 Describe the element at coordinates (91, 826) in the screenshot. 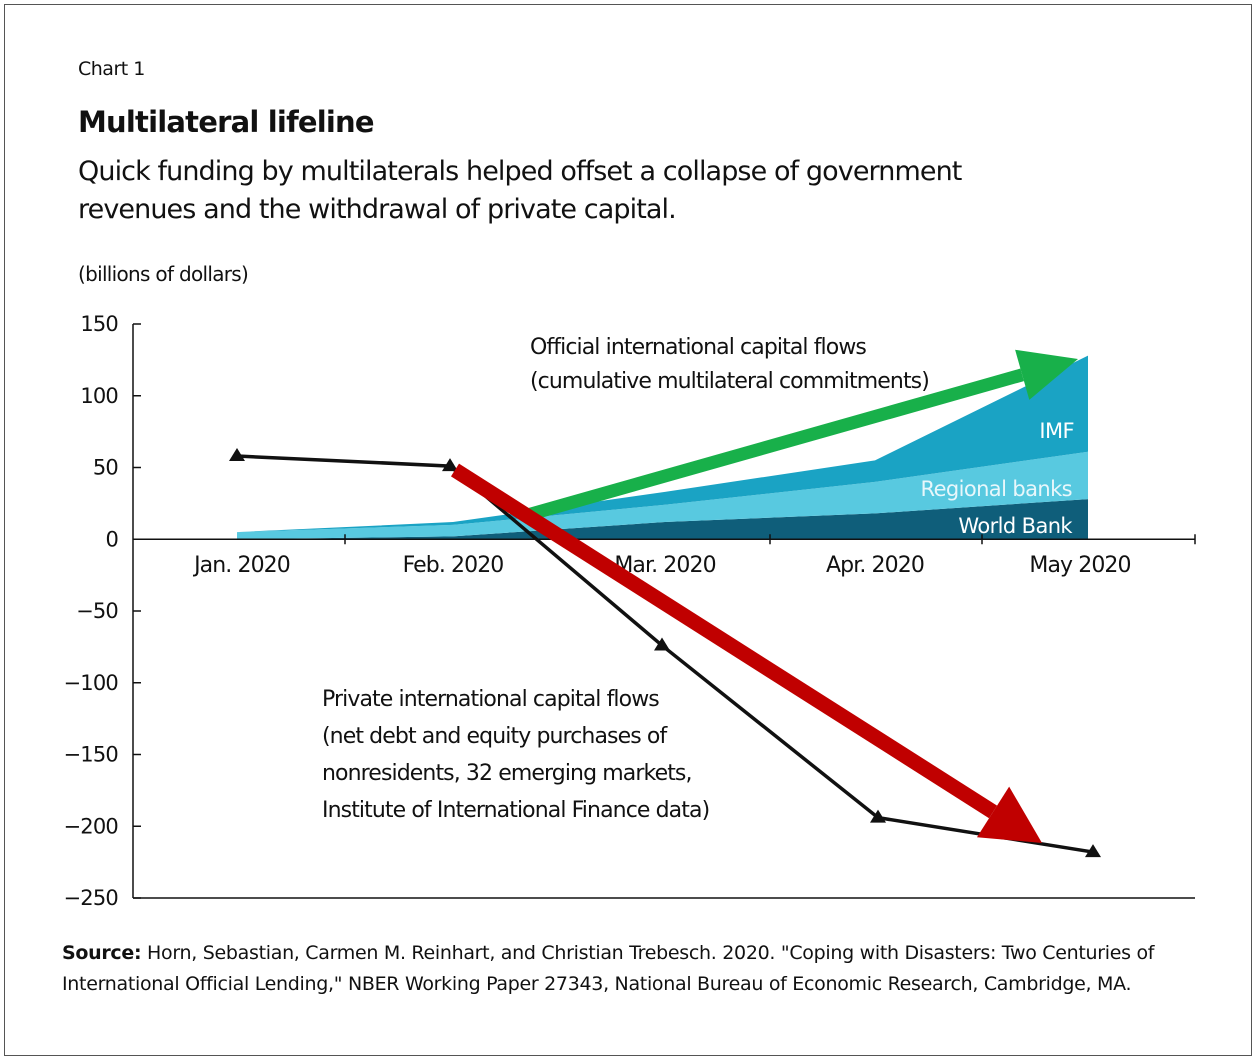

I see `y-tick-label: −200` at that location.